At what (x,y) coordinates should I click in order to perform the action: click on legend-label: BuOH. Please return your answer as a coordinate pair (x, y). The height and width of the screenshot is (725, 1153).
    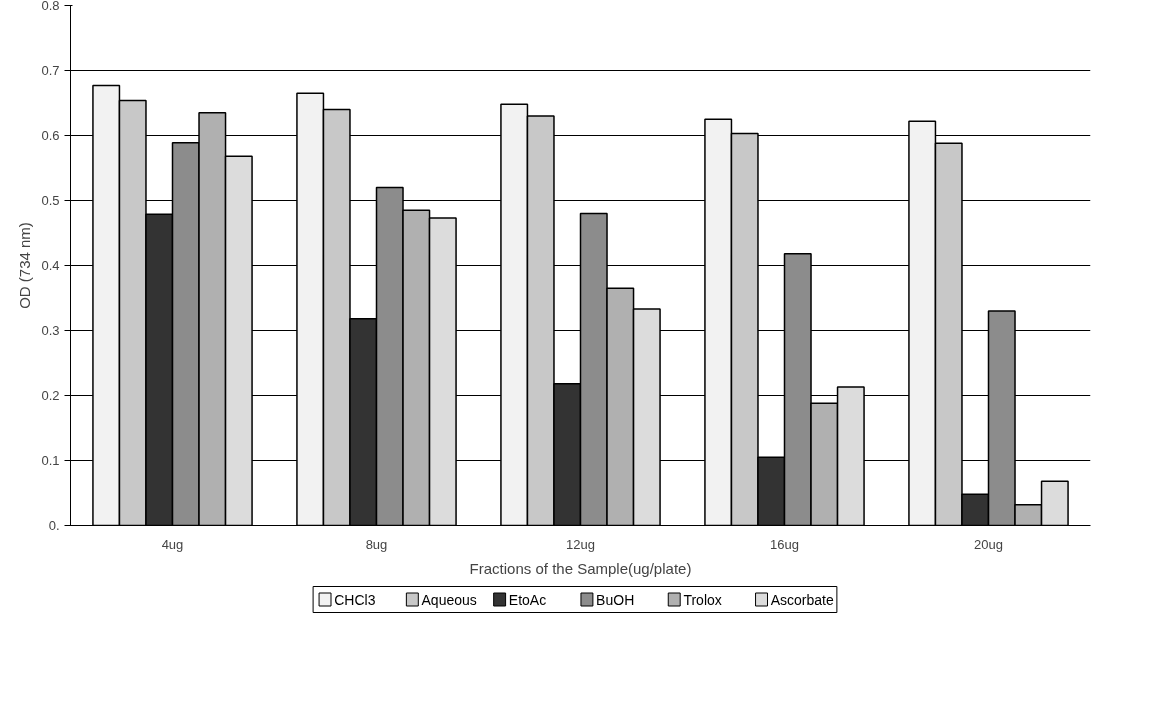
    Looking at the image, I should click on (615, 599).